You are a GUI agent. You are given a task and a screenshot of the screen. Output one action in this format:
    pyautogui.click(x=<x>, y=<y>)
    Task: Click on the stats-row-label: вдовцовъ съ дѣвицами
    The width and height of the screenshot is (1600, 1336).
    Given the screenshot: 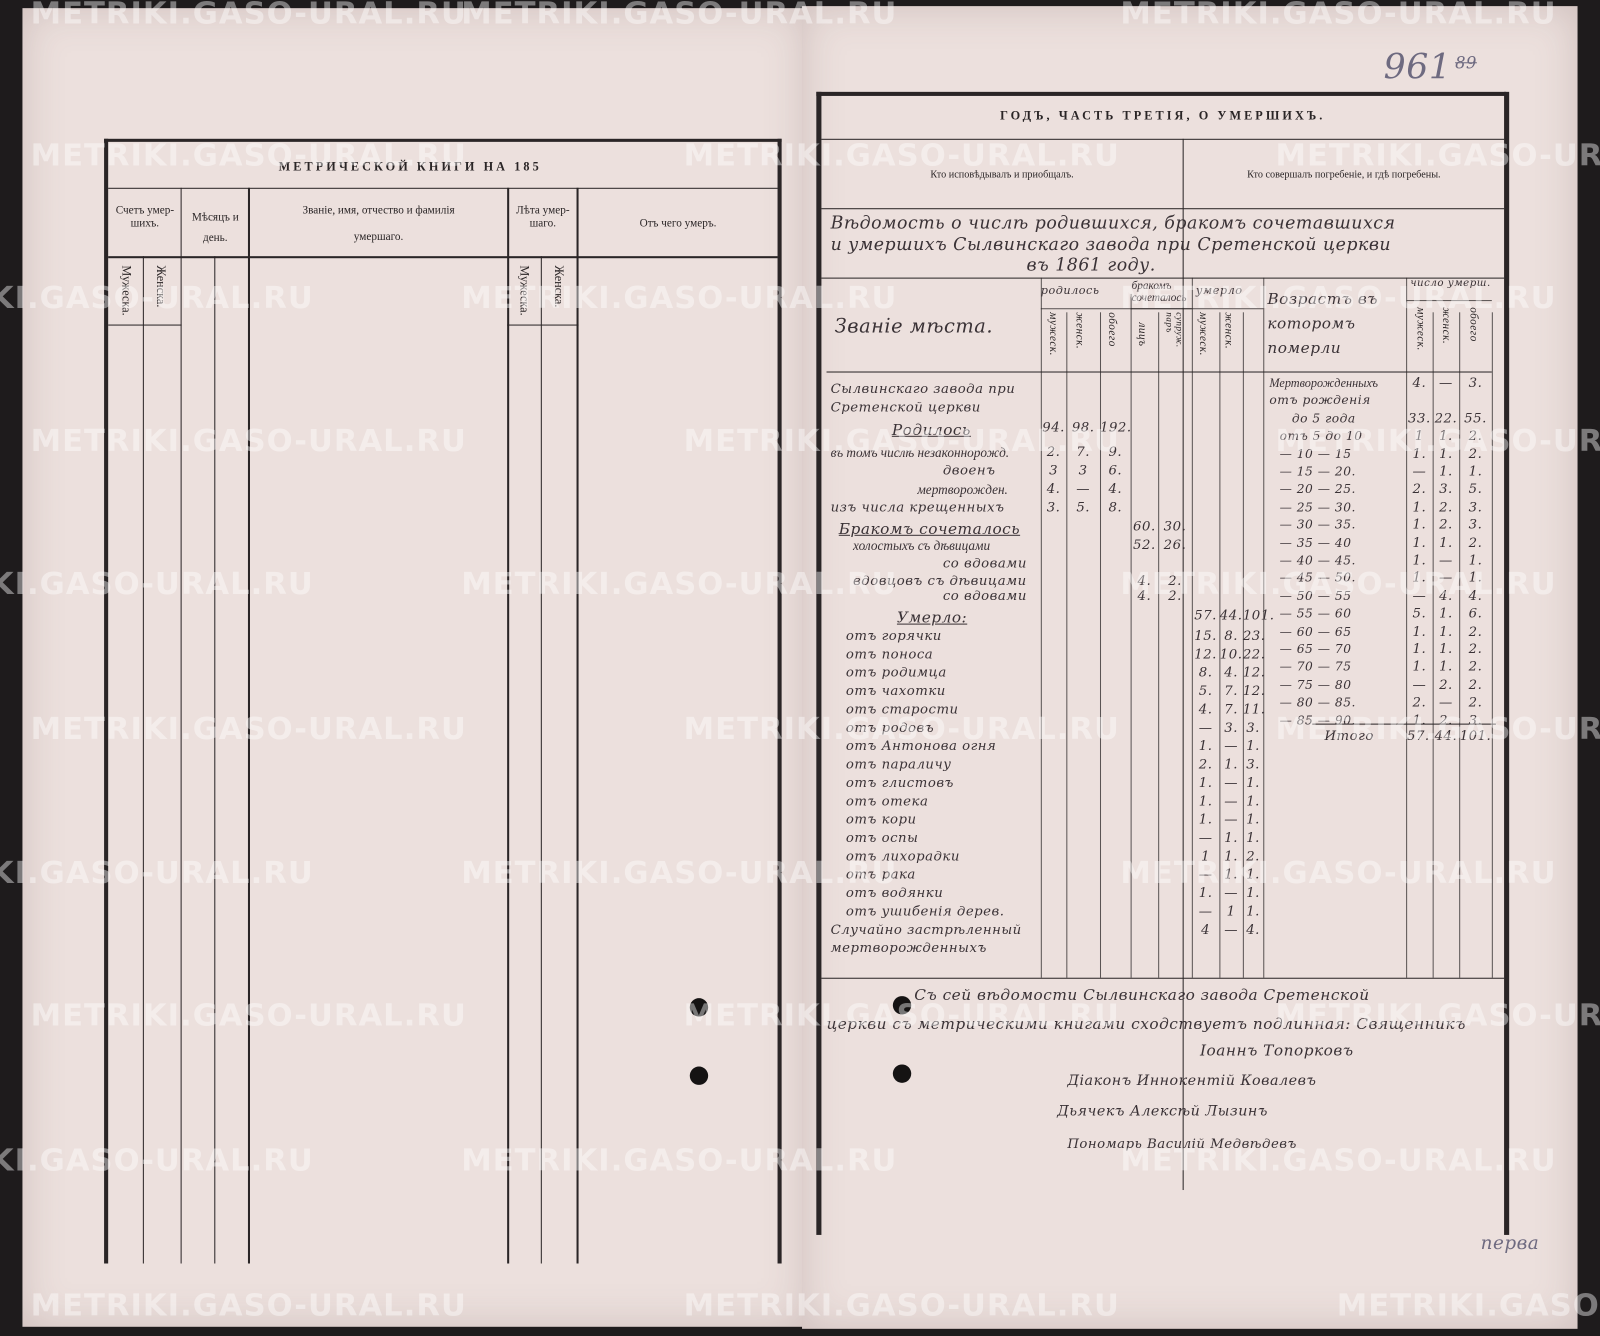 What is the action you would take?
    pyautogui.click(x=940, y=581)
    